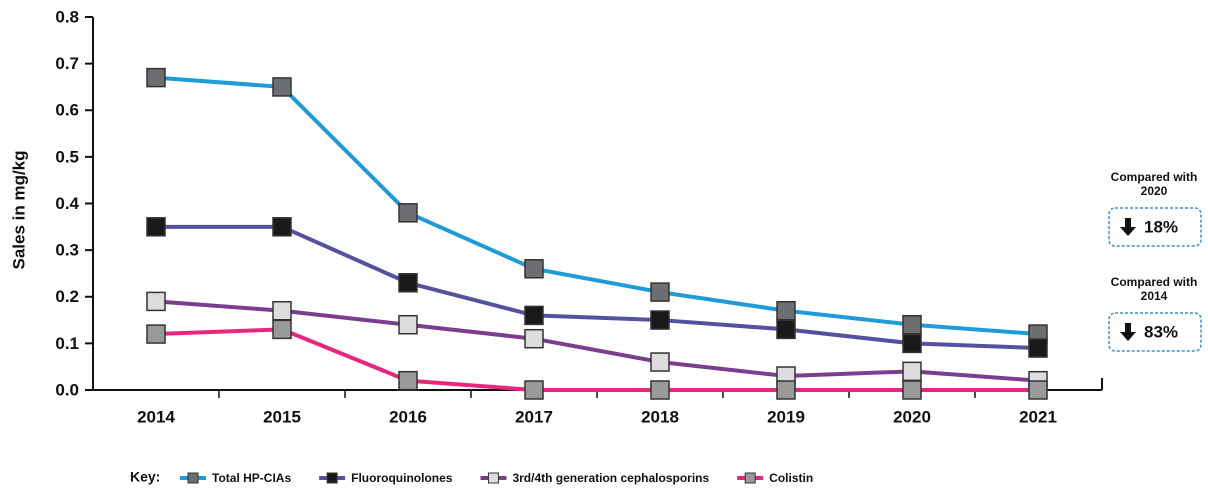 The image size is (1208, 488). I want to click on x-tick-label: 2017, so click(534, 416).